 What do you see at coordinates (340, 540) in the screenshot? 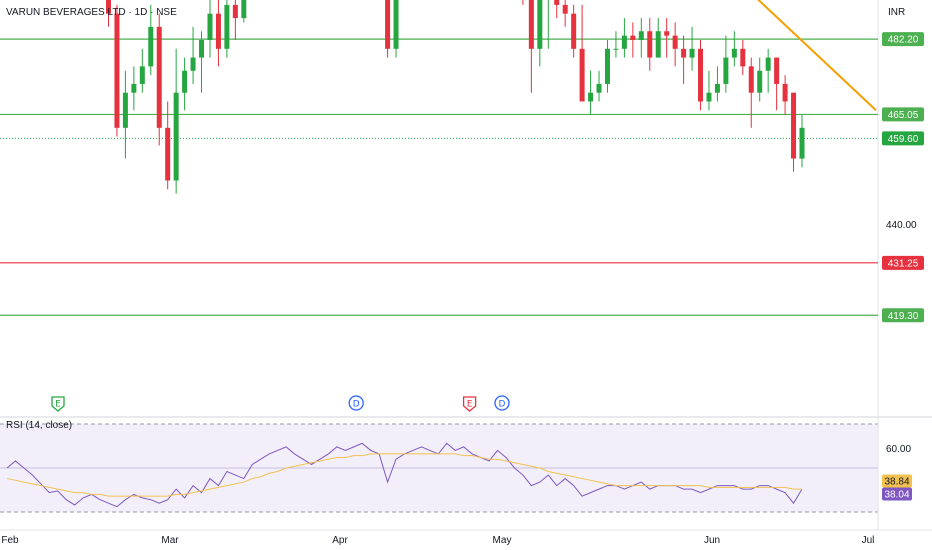
I see `time-label-apr: Apr` at bounding box center [340, 540].